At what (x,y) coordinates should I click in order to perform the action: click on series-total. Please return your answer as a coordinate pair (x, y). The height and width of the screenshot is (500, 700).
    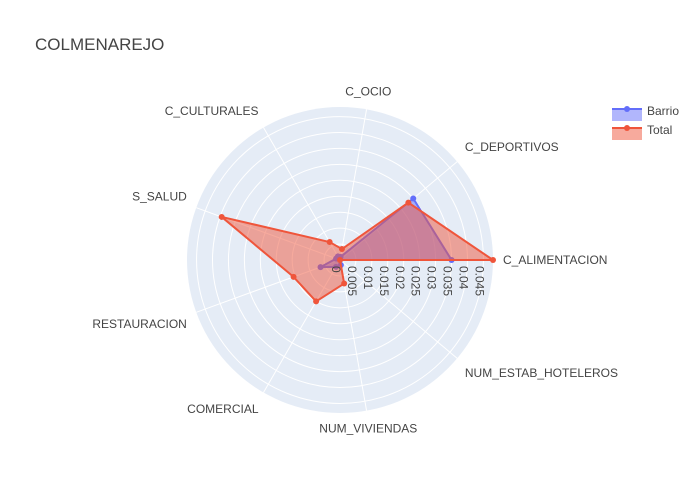
    Looking at the image, I should click on (357, 252).